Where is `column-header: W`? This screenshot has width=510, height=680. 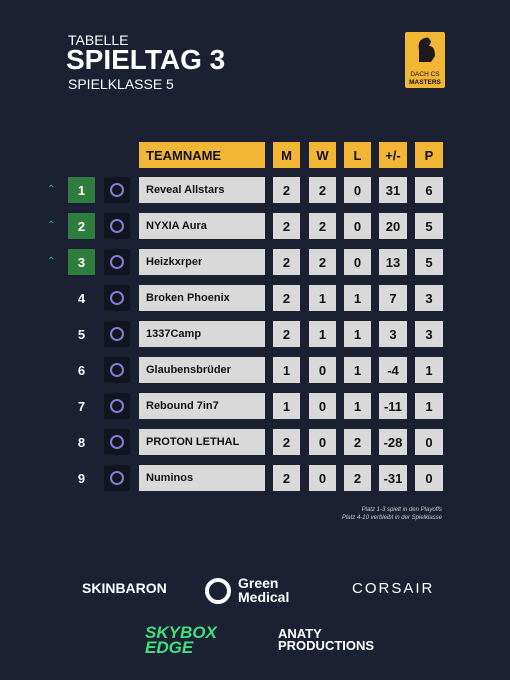
column-header: W is located at coordinates (322, 155).